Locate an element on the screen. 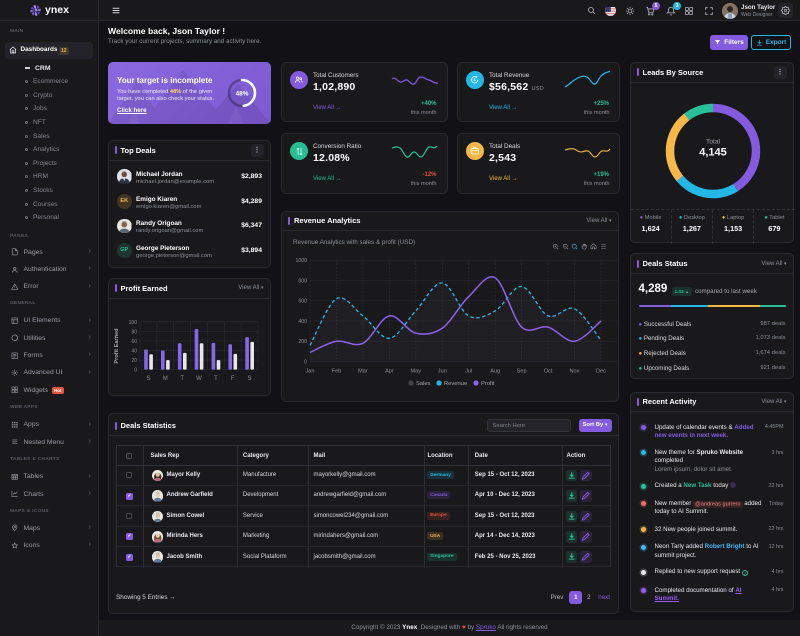  svg-text: Sales is located at coordinates (423, 384).